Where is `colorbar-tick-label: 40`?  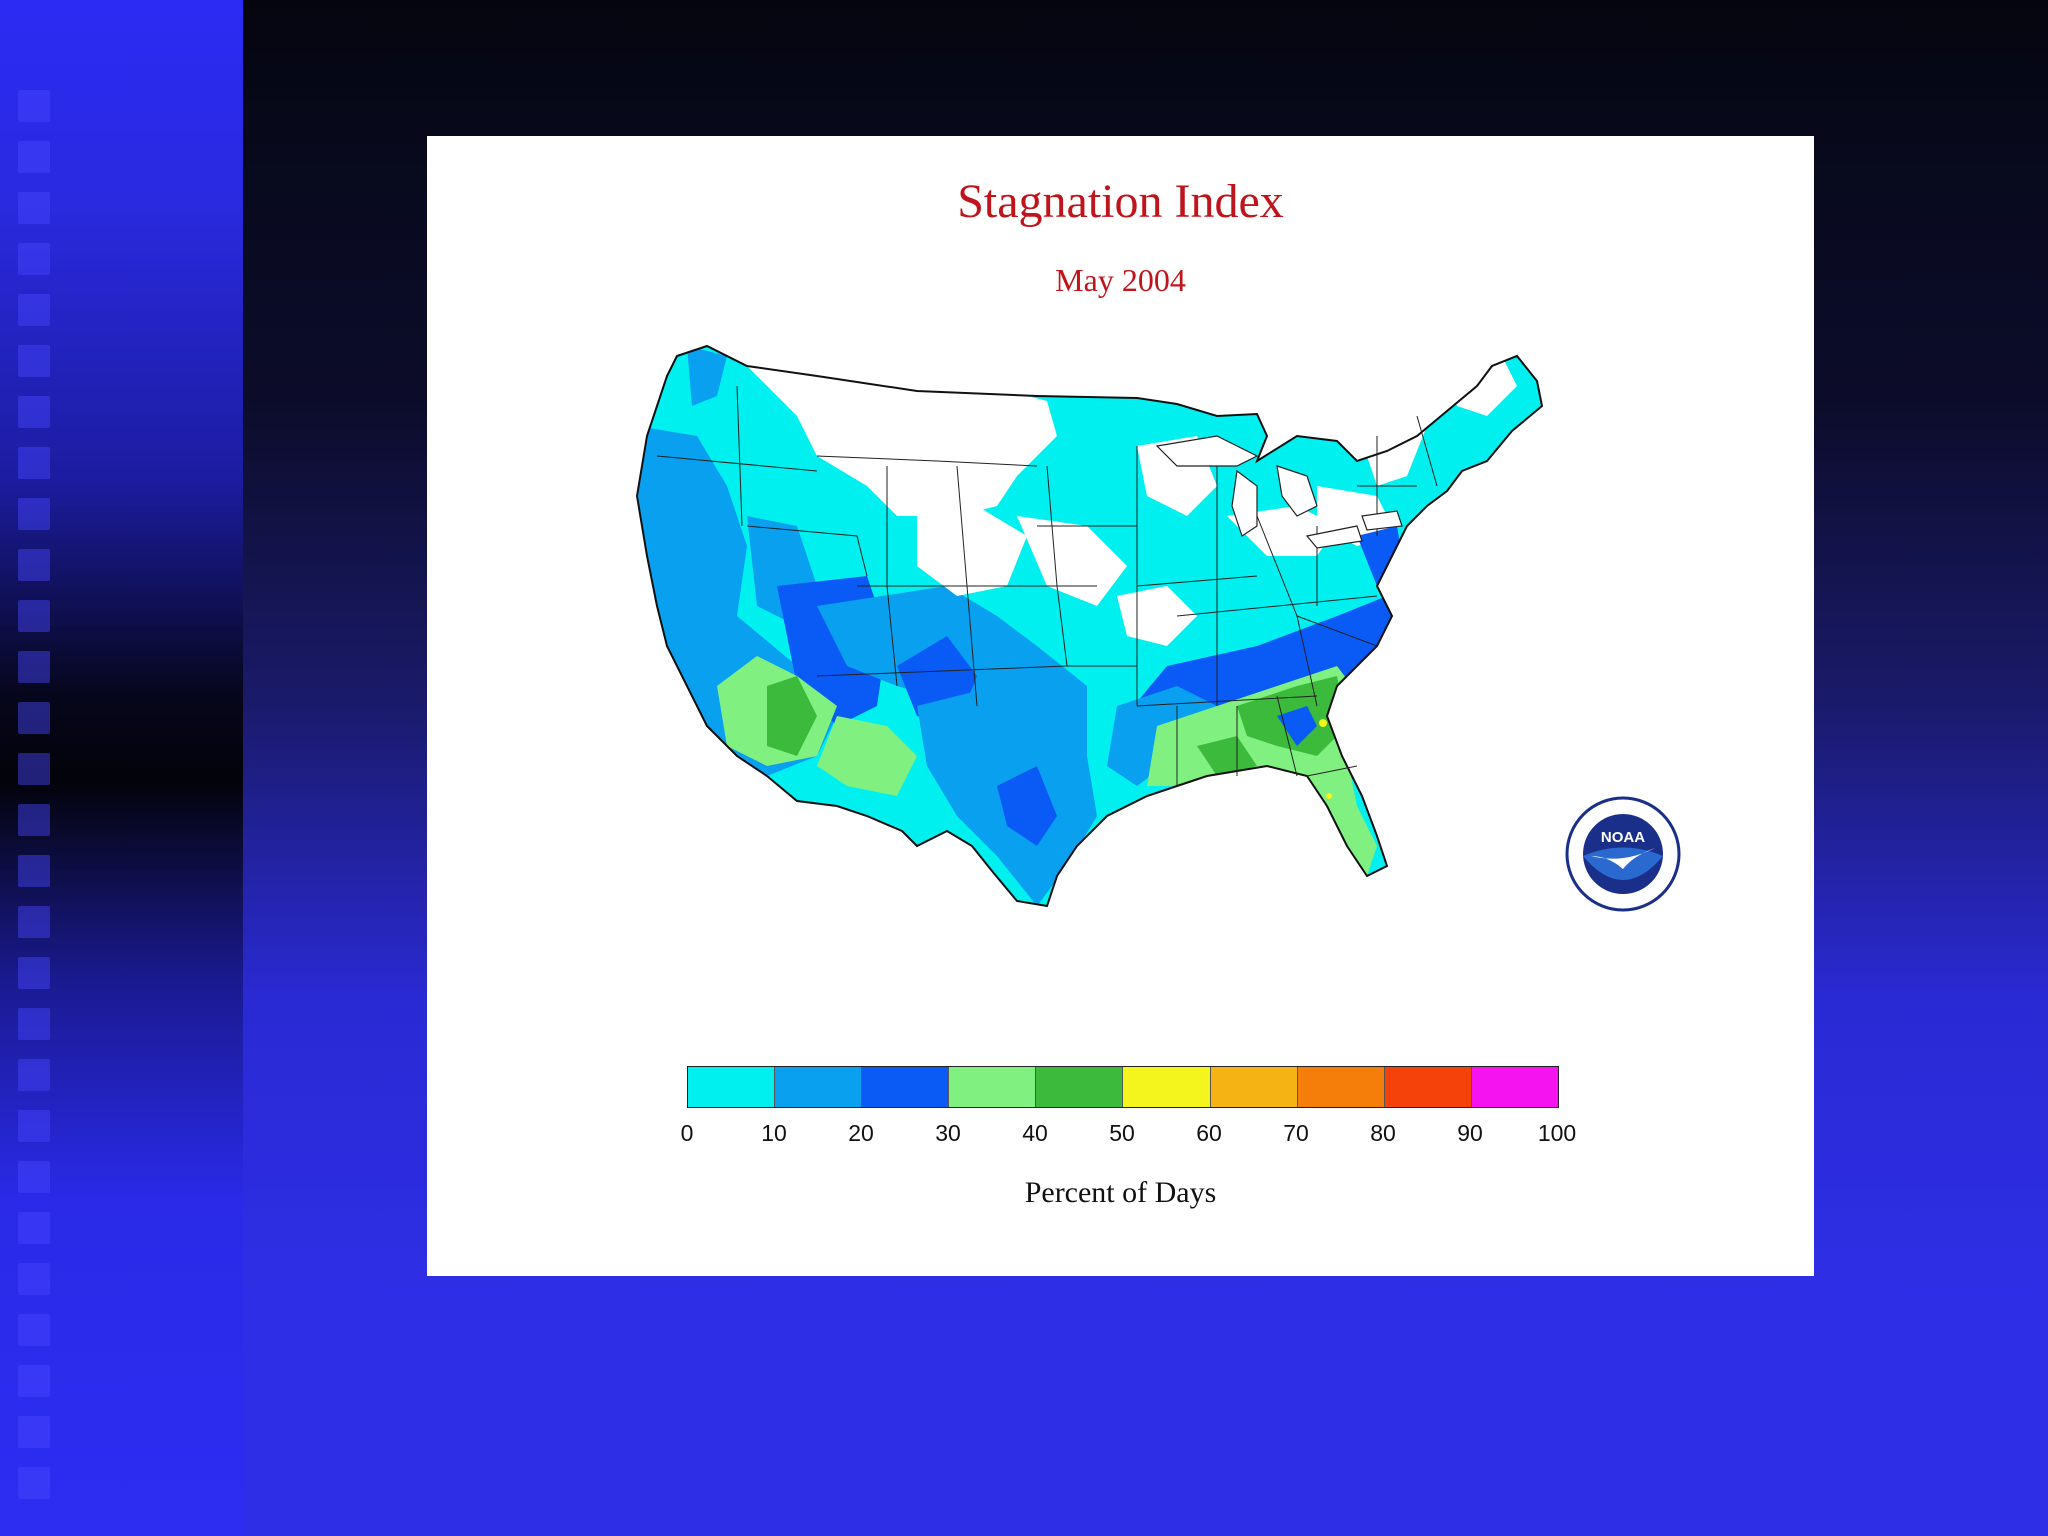 colorbar-tick-label: 40 is located at coordinates (1035, 1133).